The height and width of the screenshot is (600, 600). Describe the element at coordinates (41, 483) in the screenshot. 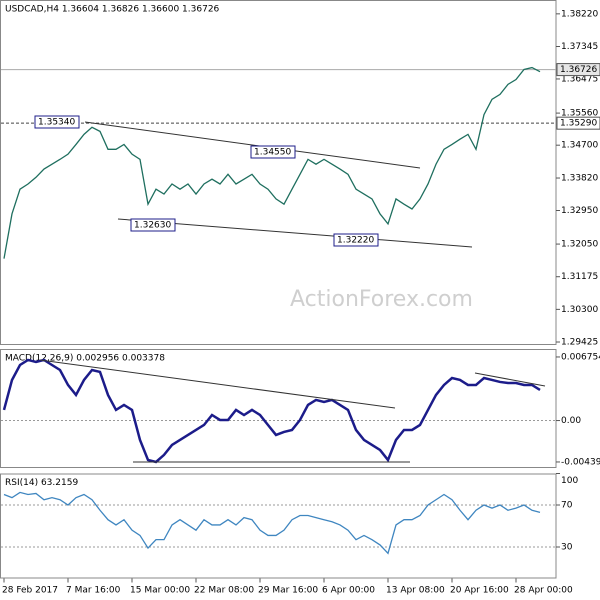

I see `panel-title: RSI(14) 63.2159` at that location.